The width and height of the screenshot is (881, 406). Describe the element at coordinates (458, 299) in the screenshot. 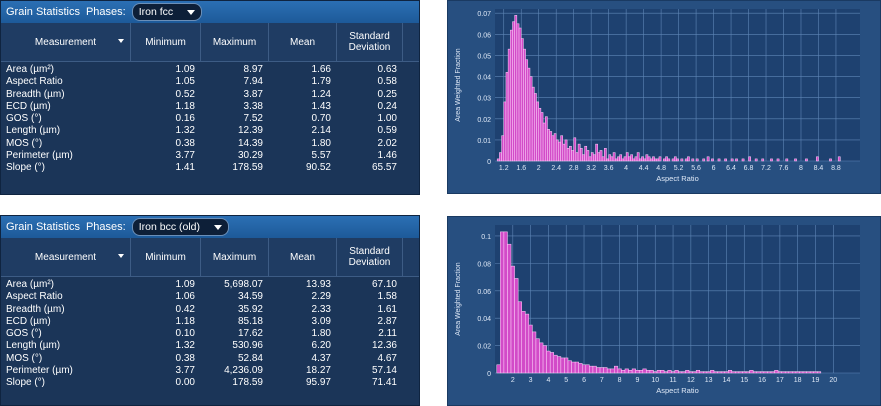

I see `y-axis-label: Area Weighted Fraction` at that location.